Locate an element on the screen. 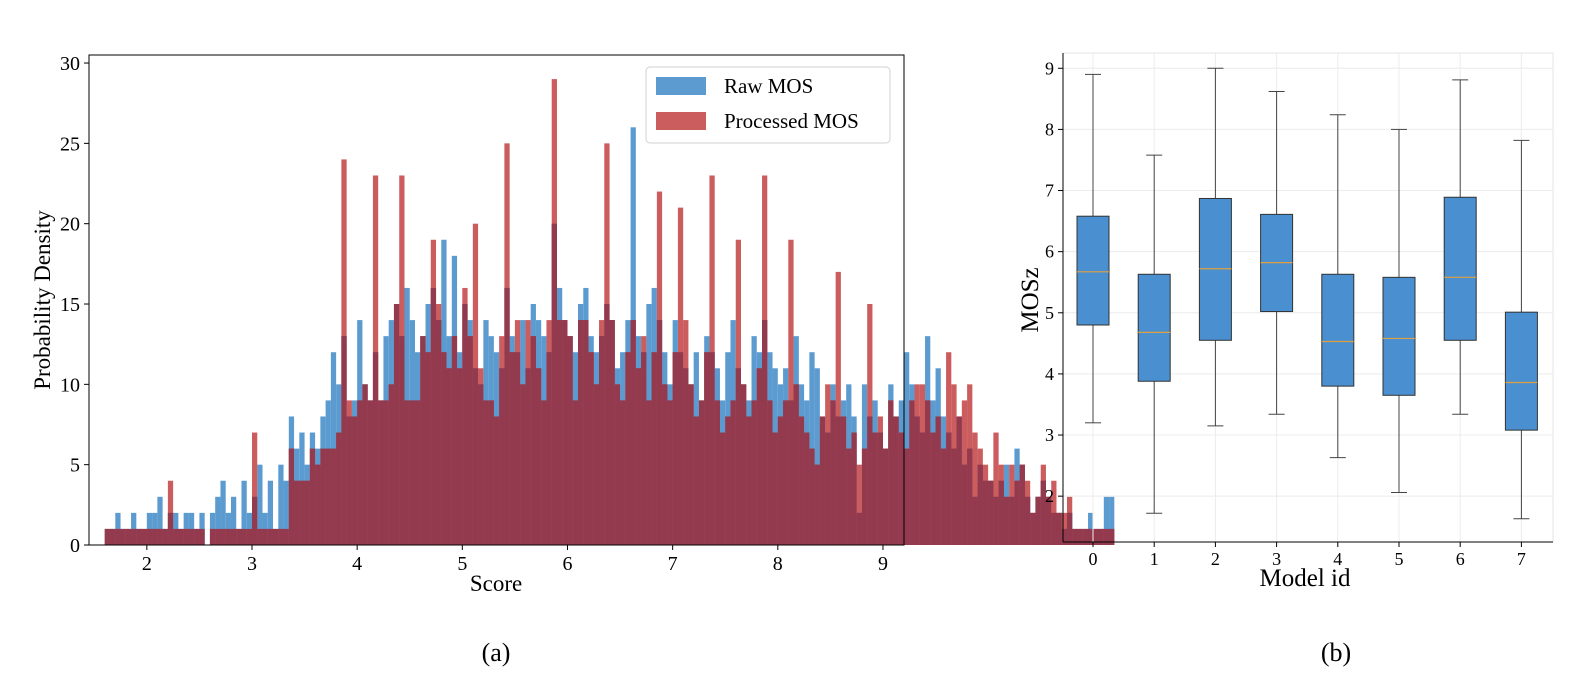 This screenshot has height=680, width=1578. y-tick-label: 9 is located at coordinates (1049, 68).